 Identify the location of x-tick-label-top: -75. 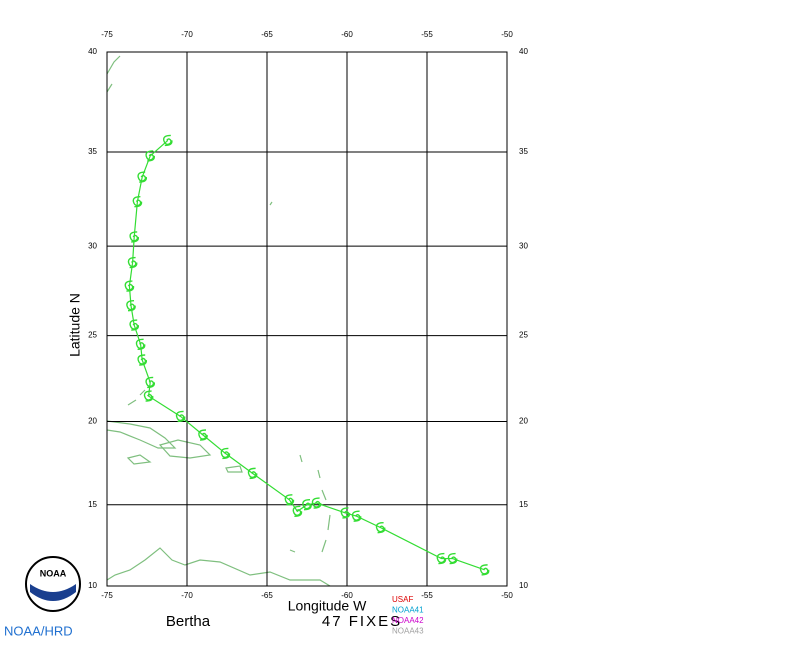
(107, 34).